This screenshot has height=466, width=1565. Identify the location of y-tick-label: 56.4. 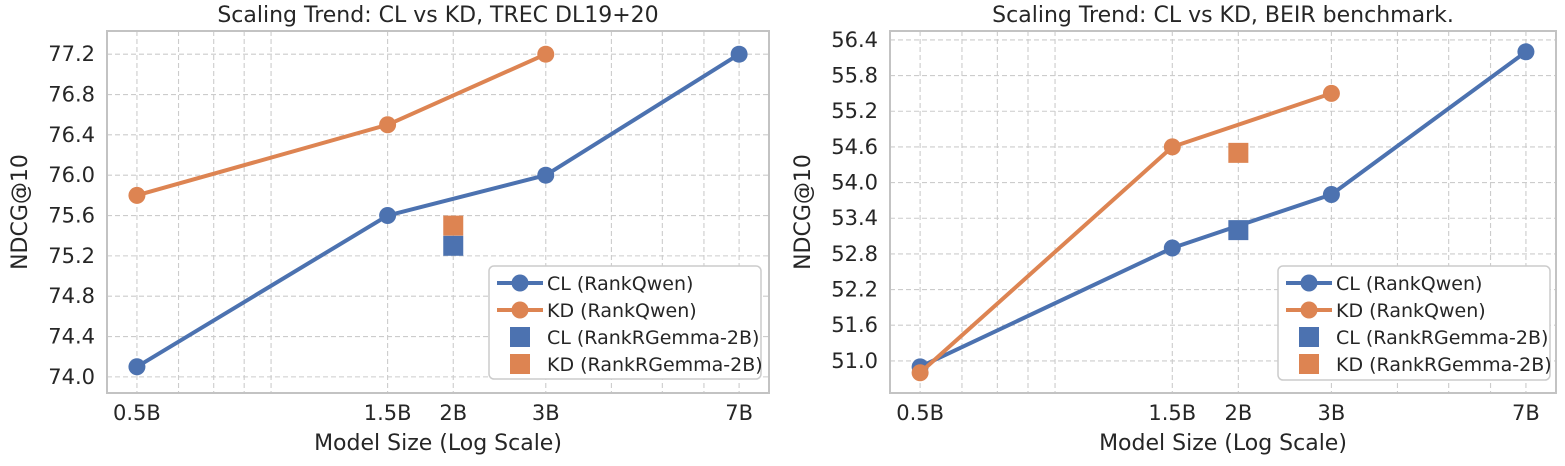
(854, 40).